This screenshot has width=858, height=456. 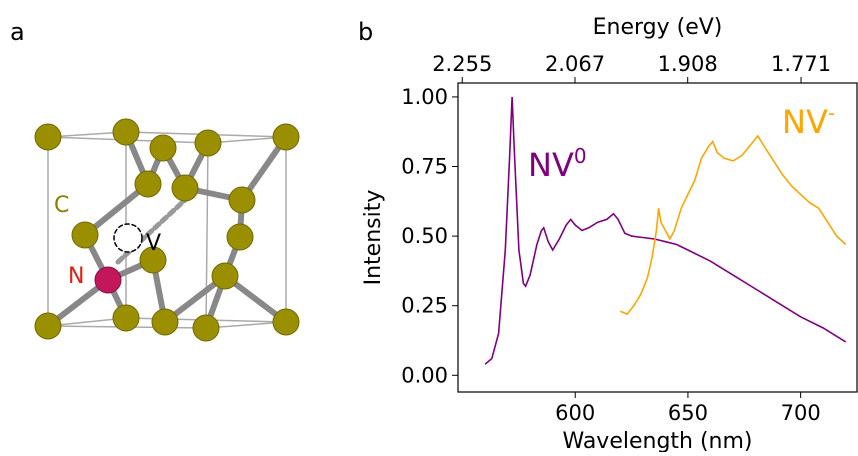 I want to click on x2-tick-label: 2.255, so click(x=462, y=64).